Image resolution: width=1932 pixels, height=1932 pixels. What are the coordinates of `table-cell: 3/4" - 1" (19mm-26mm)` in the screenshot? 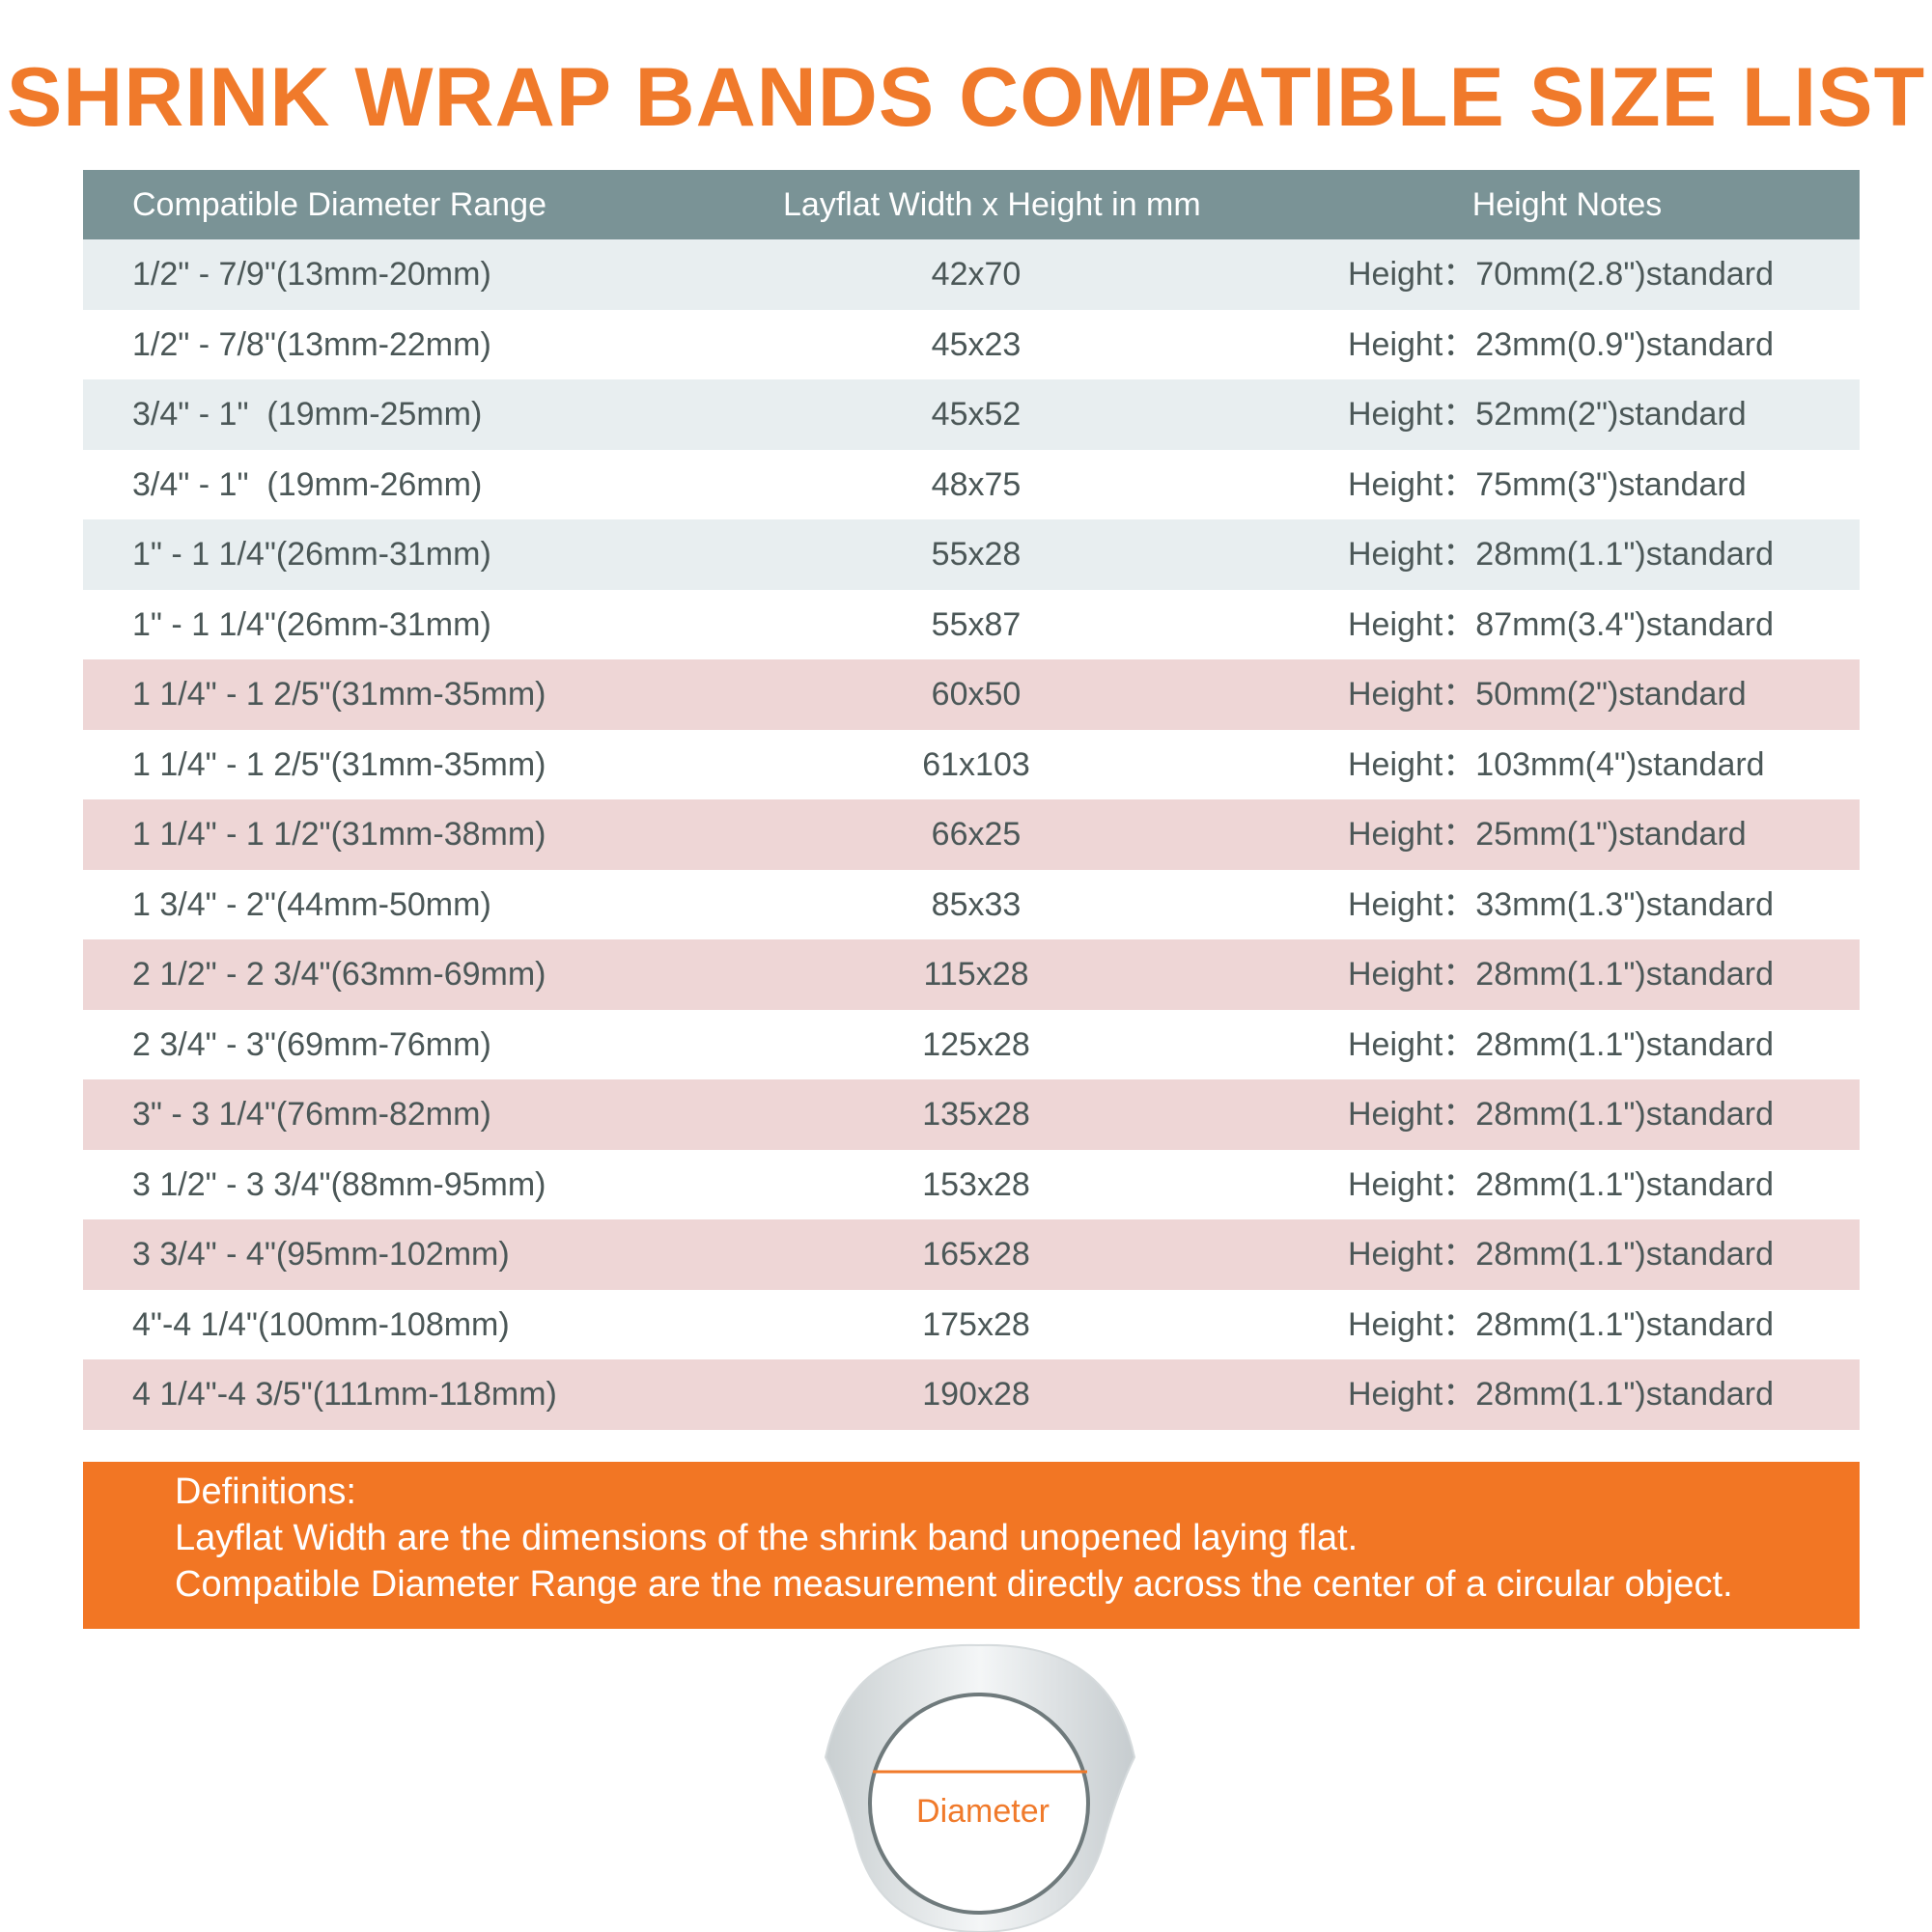 It's located at (308, 484).